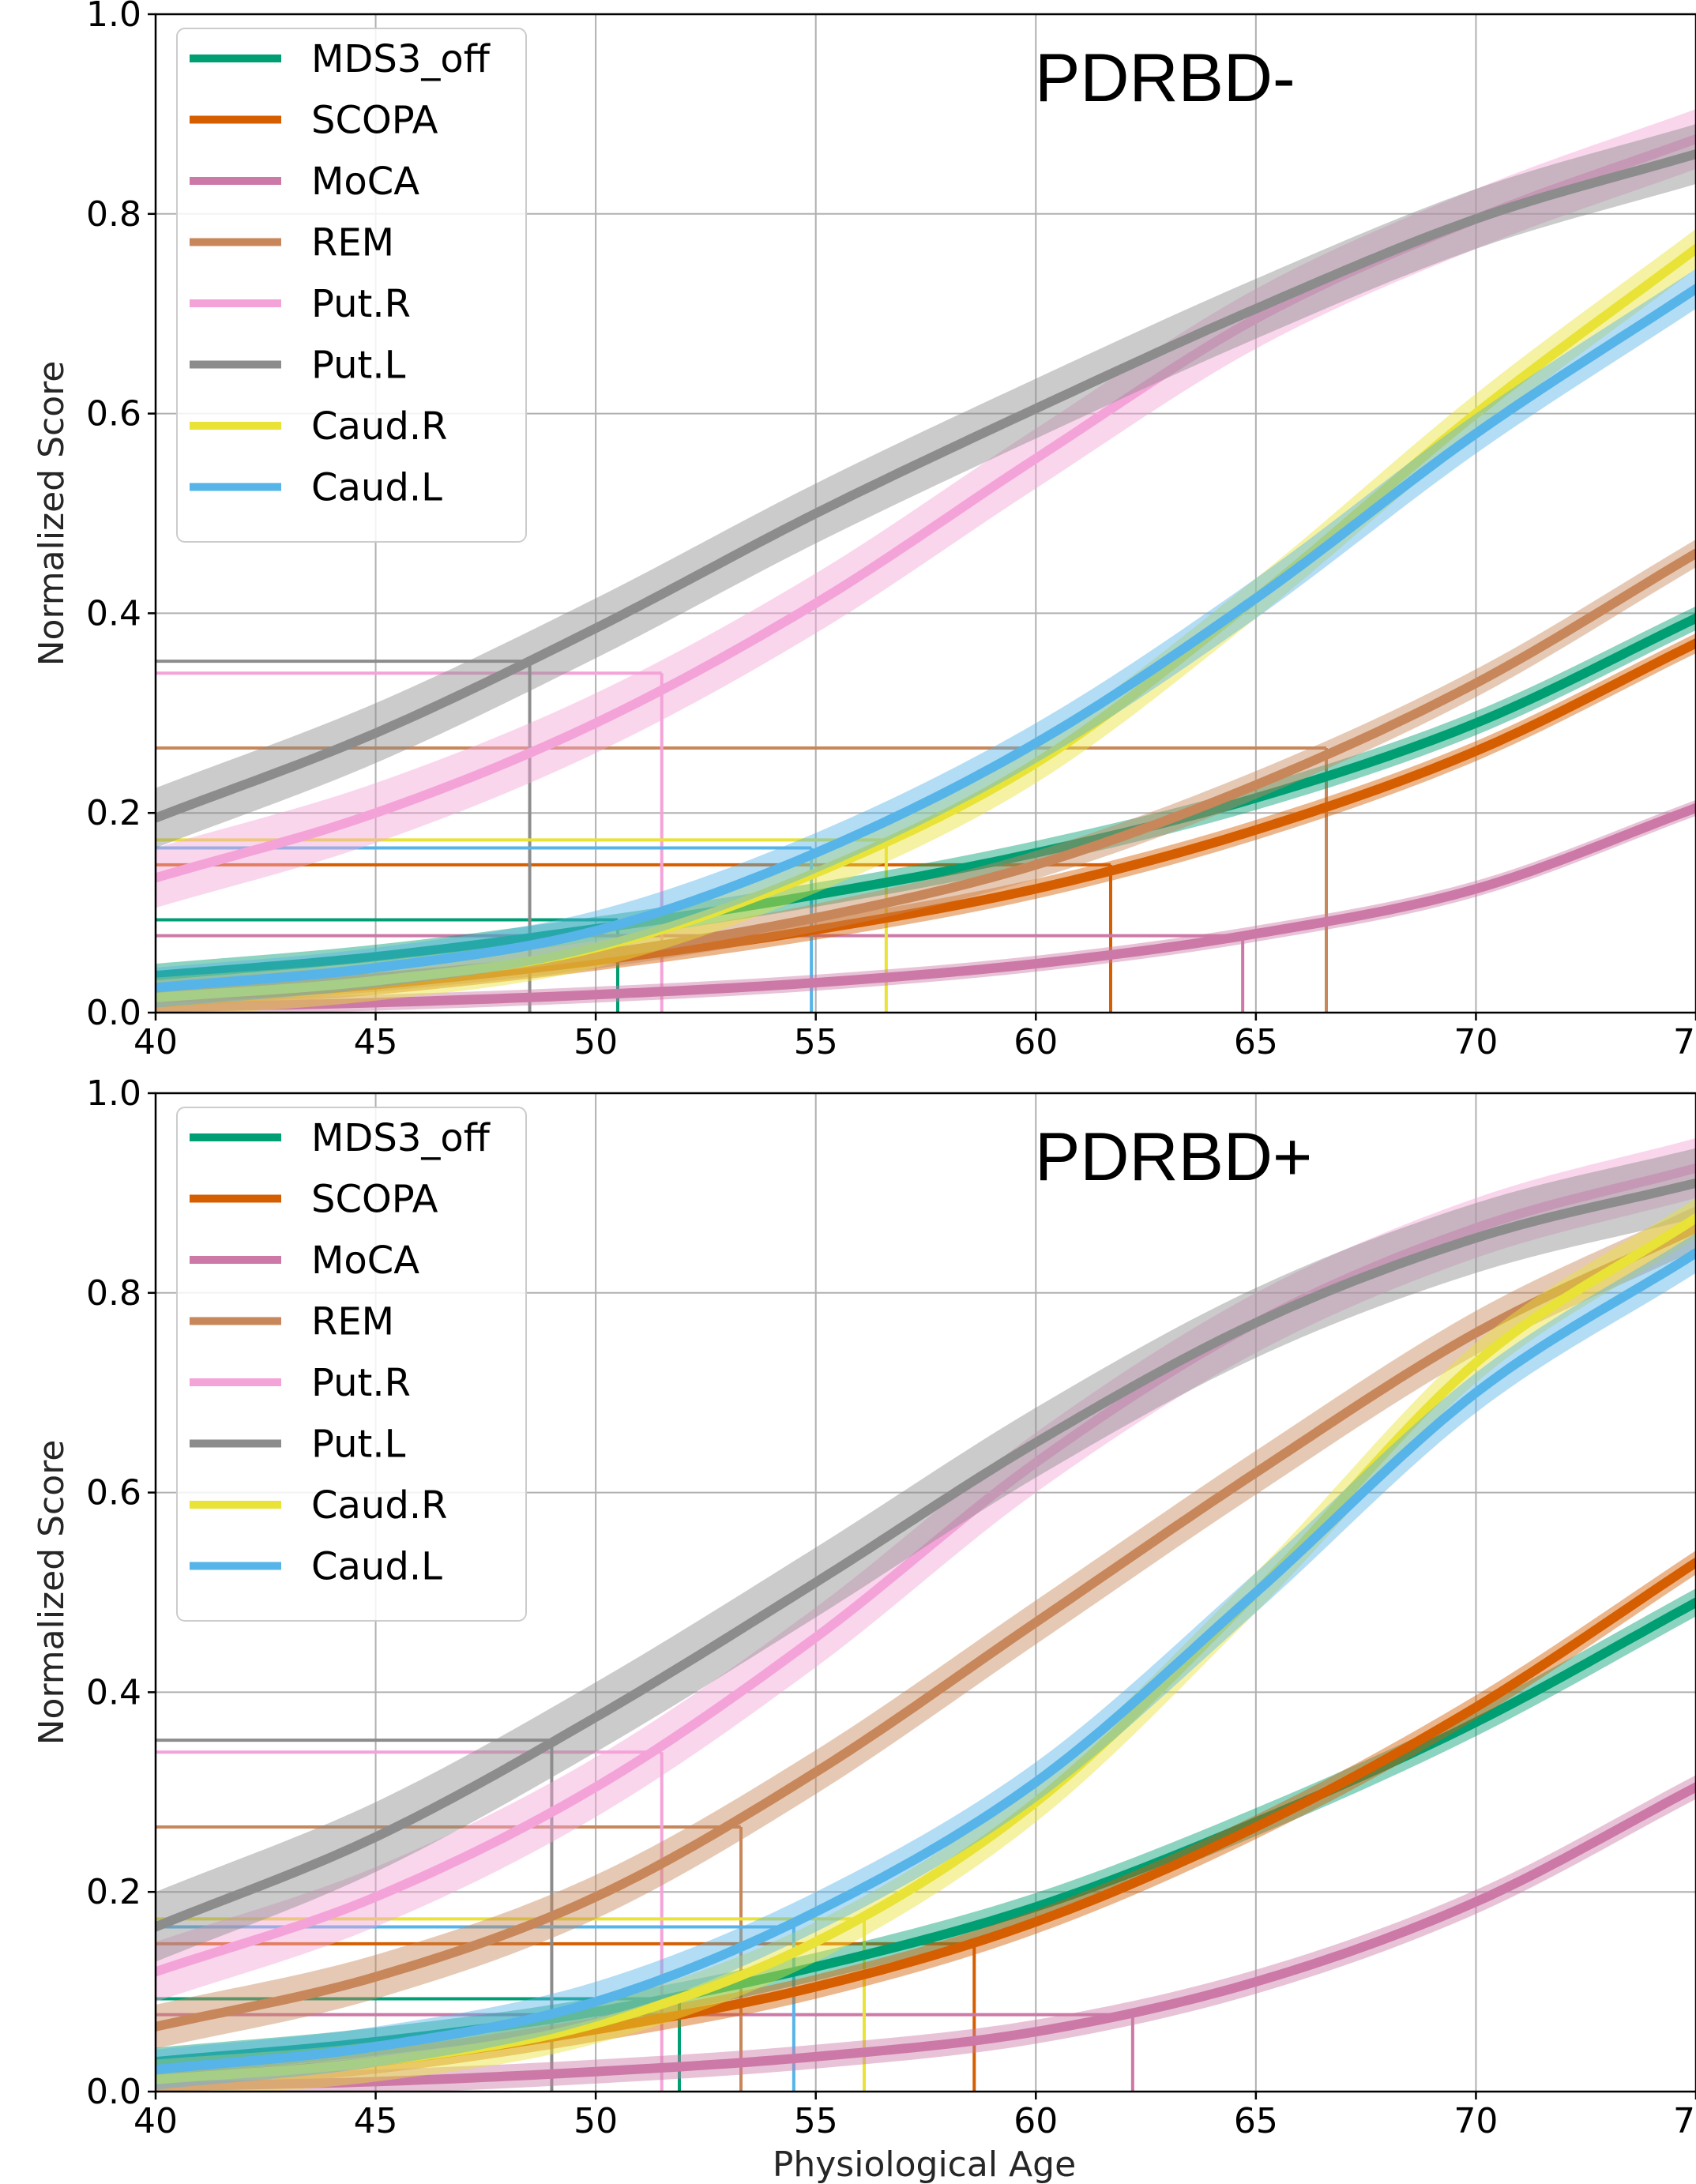 Image resolution: width=1696 pixels, height=2184 pixels. I want to click on x-axis-label: Physiological Age, so click(924, 2164).